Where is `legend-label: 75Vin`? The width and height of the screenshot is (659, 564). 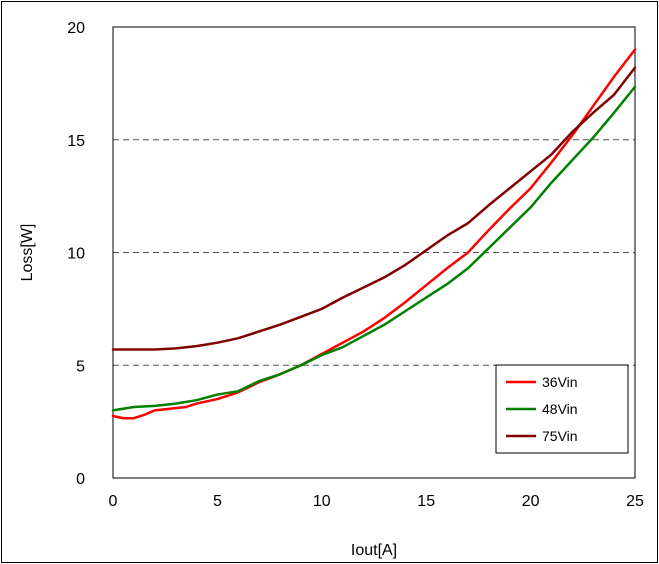 legend-label: 75Vin is located at coordinates (560, 436).